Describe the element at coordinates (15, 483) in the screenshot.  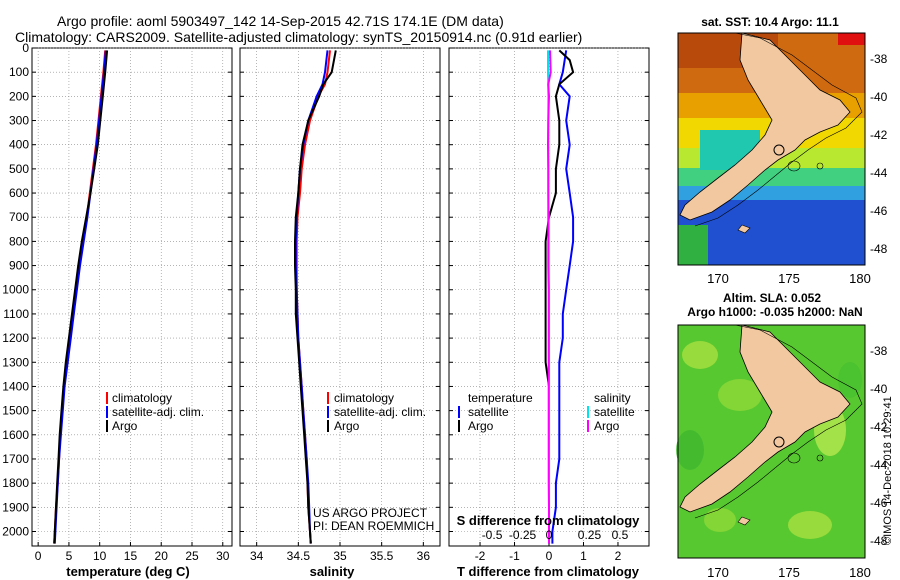
I see `depth-tick-label: 1800` at that location.